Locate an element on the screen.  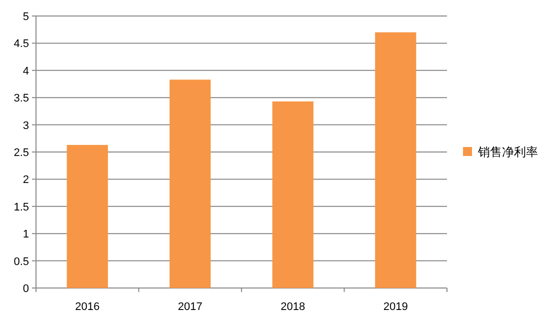
y-tick-label: 1 is located at coordinates (25, 234).